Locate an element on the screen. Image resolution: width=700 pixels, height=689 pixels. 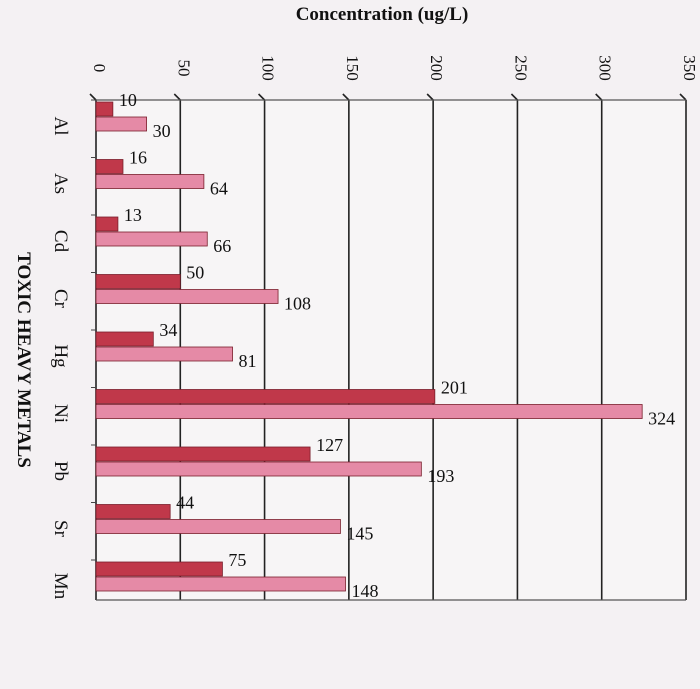
tick-label: 200 is located at coordinates (436, 68).